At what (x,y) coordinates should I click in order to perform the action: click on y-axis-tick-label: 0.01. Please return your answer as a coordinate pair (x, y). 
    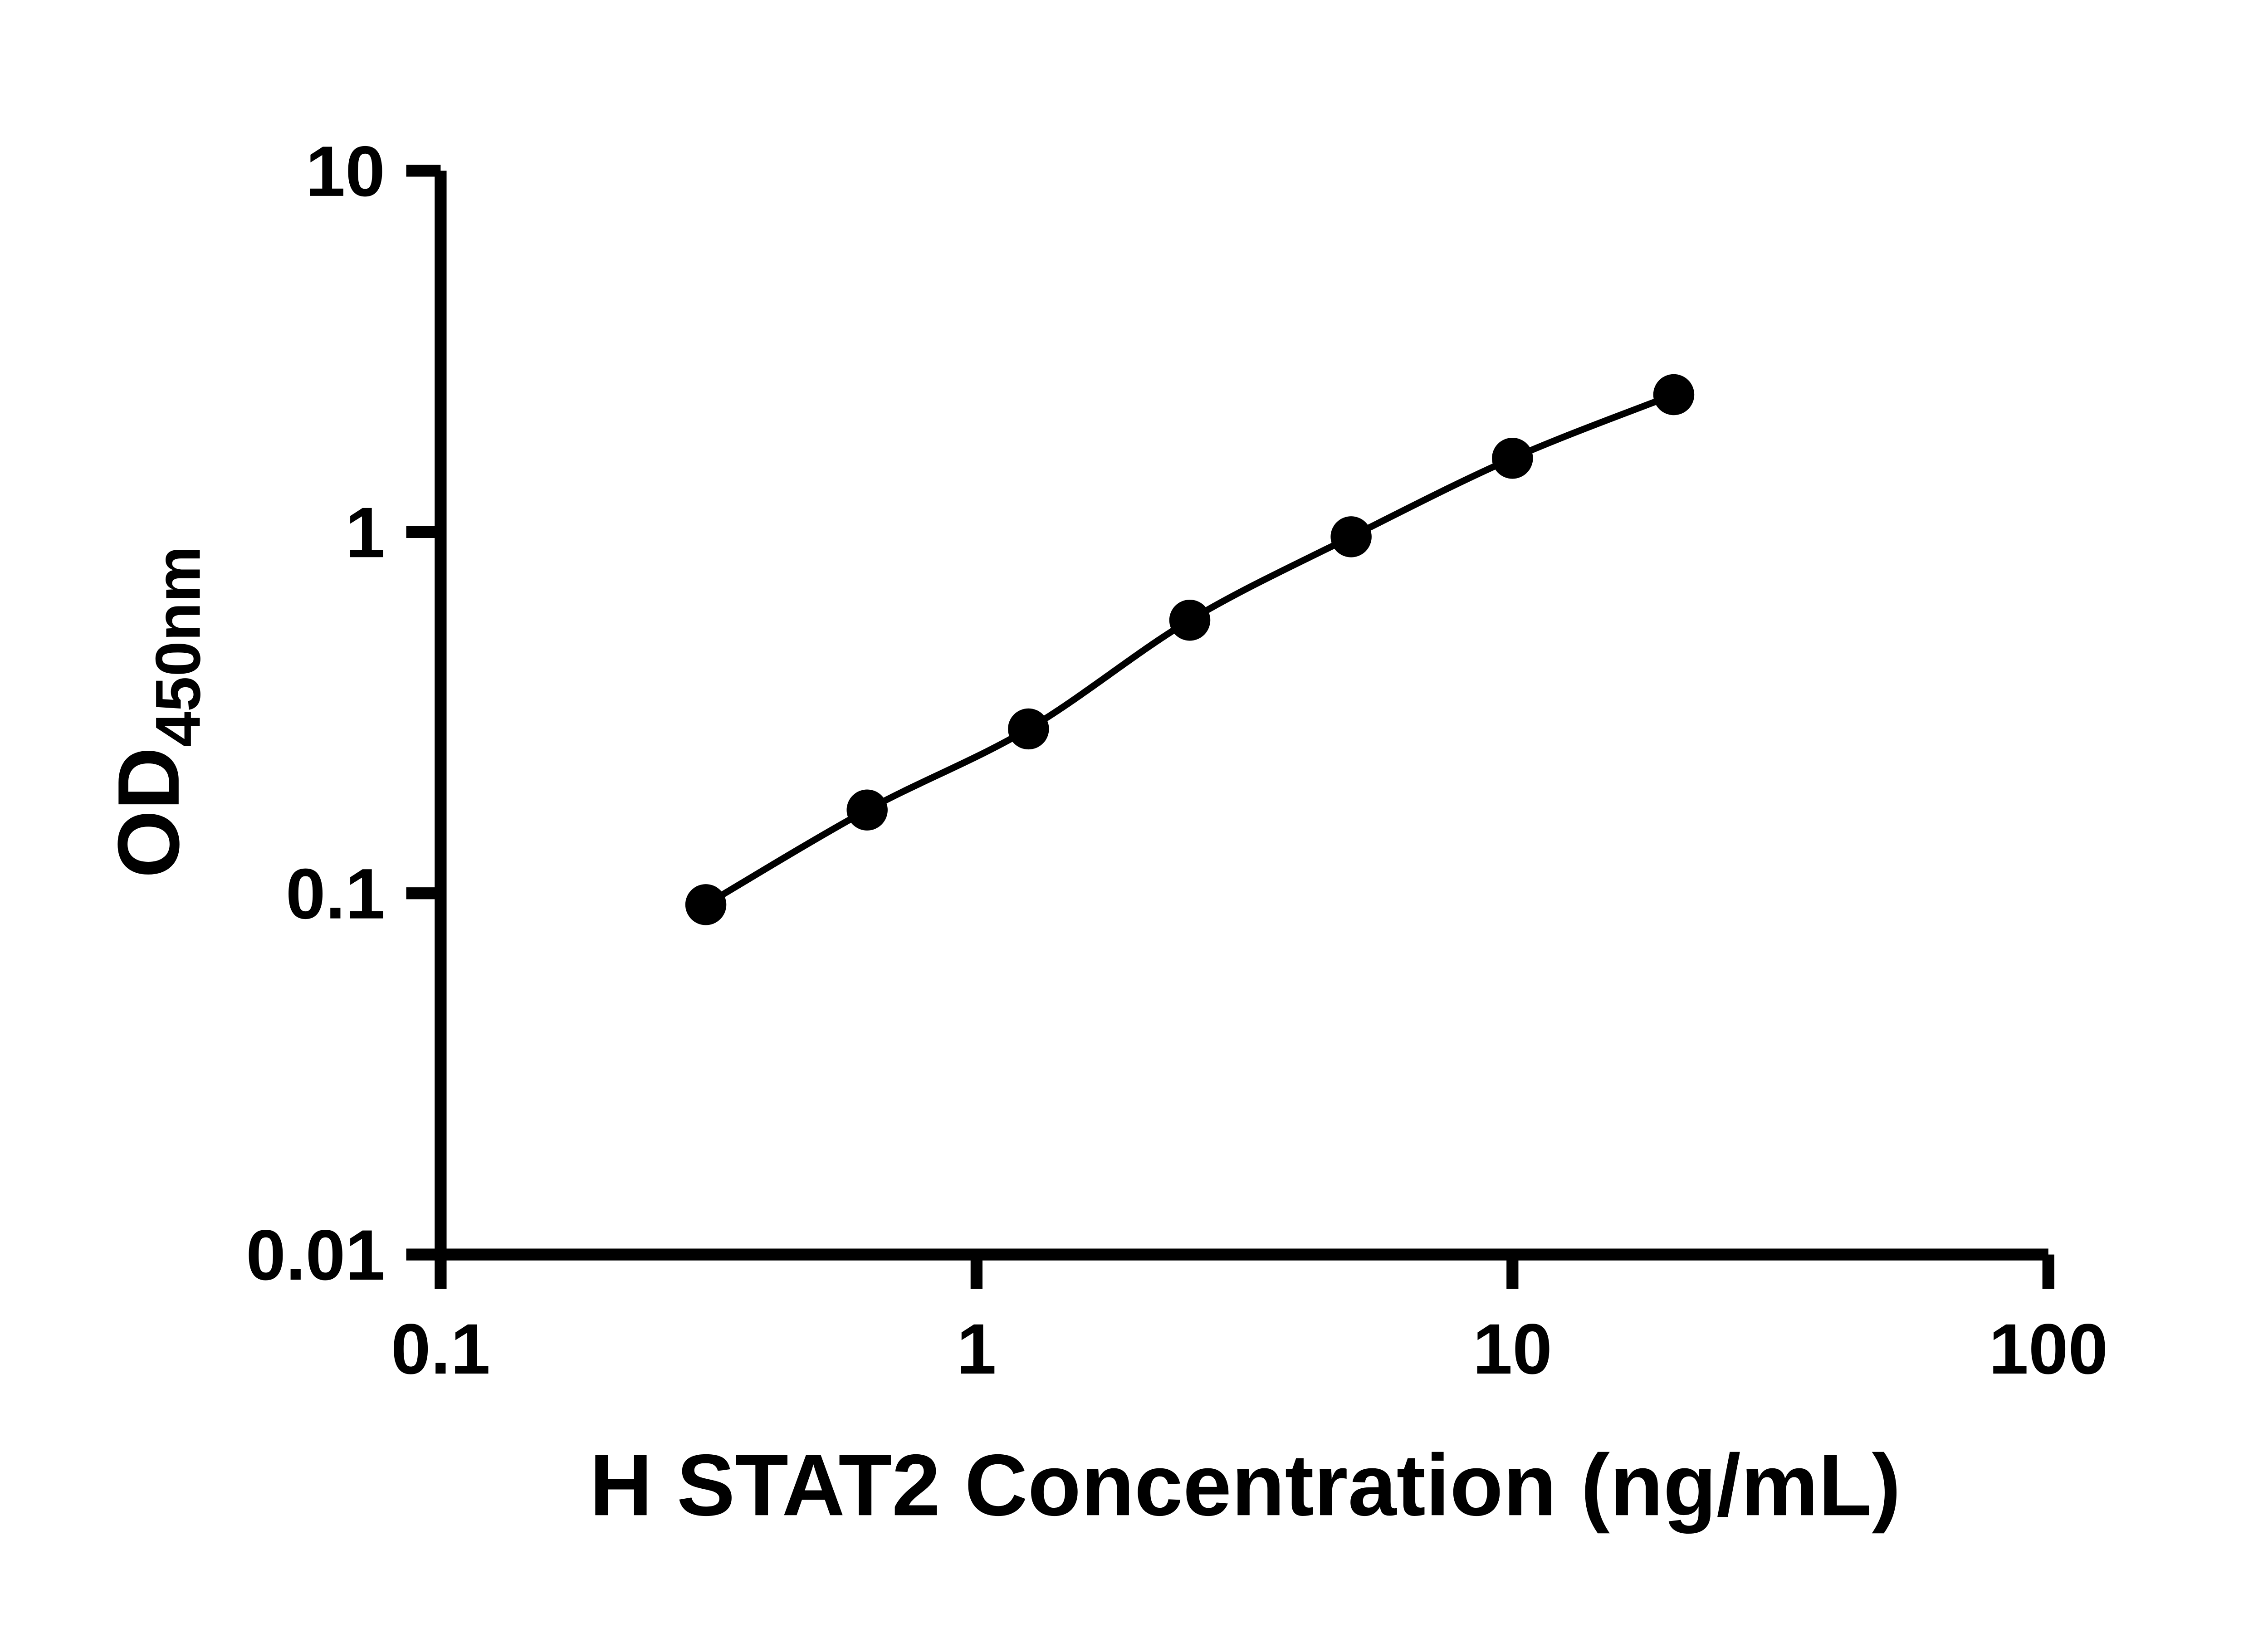
    Looking at the image, I should click on (316, 1255).